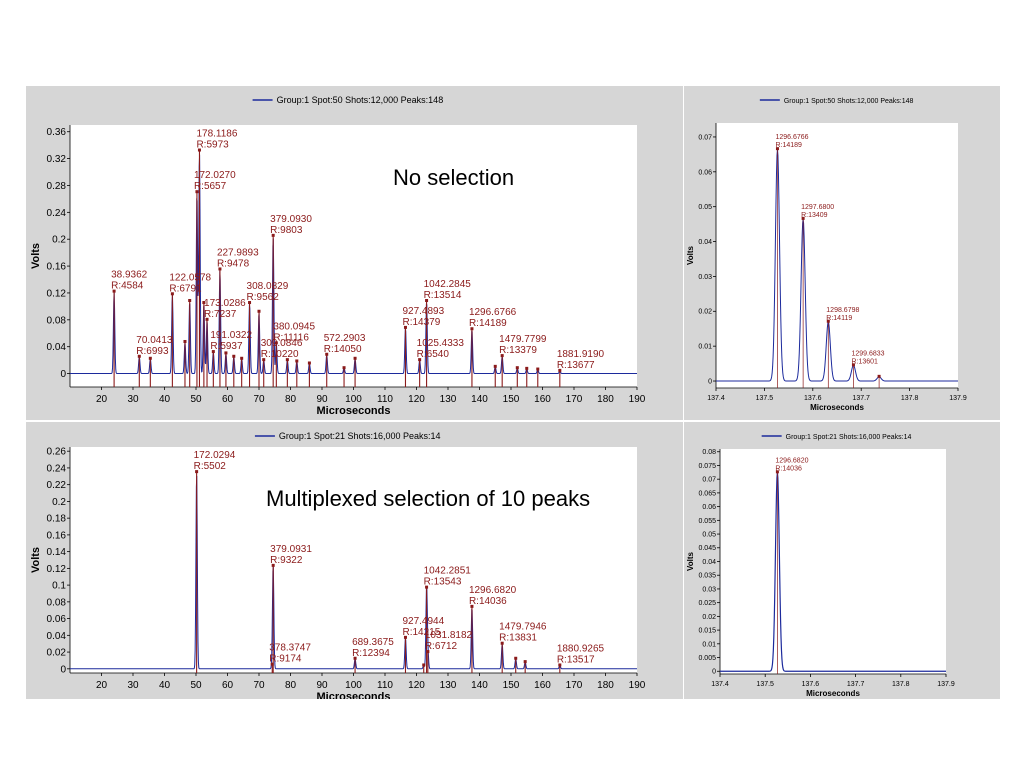  I want to click on x-tick-label: 170, so click(574, 685).